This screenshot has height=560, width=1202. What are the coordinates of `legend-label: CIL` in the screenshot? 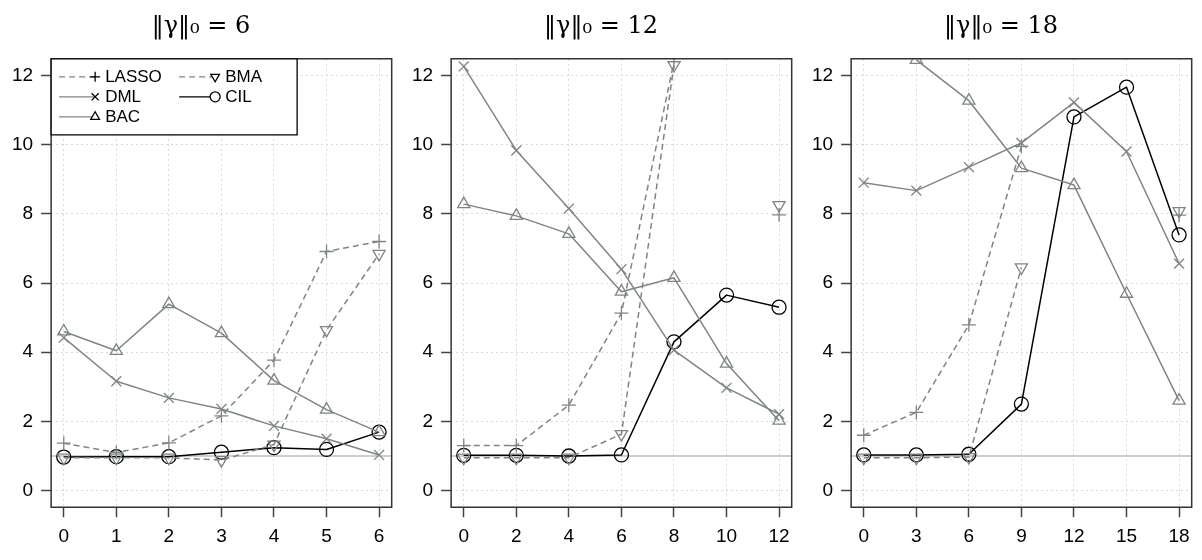 It's located at (238, 97).